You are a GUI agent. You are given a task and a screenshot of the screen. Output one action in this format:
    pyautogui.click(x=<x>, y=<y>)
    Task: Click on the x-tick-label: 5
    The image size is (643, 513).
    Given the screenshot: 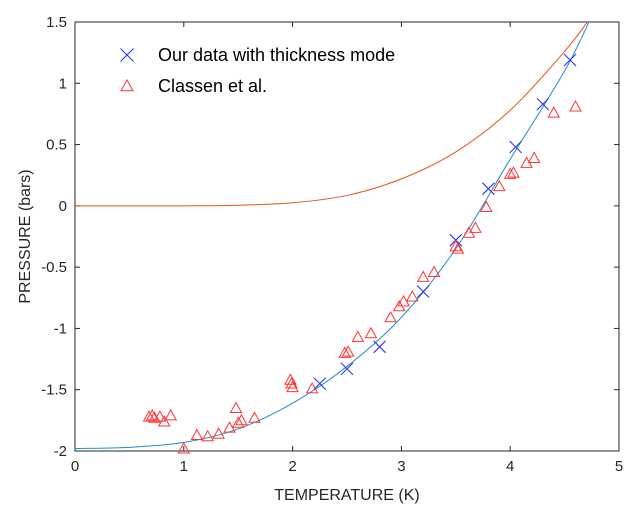 What is the action you would take?
    pyautogui.click(x=619, y=466)
    